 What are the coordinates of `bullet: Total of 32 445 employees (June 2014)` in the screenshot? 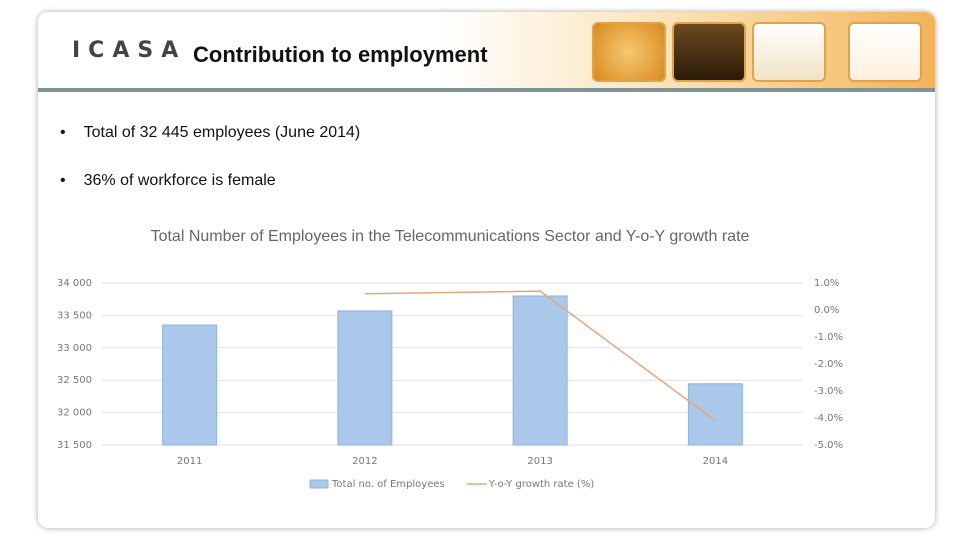 It's located at (210, 133).